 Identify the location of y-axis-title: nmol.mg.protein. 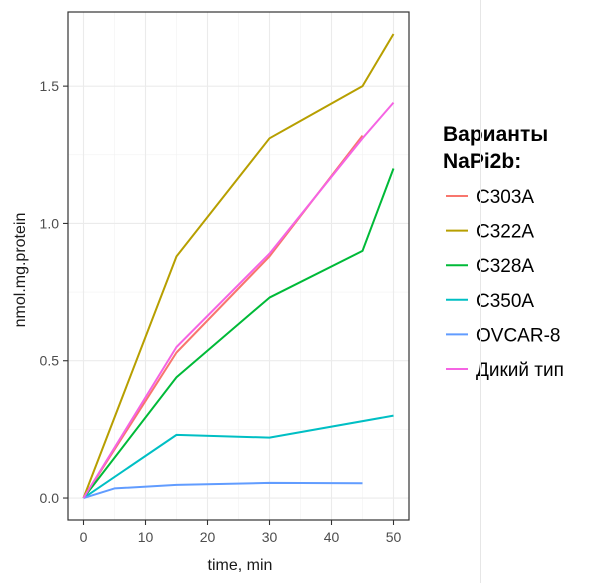
(20, 270).